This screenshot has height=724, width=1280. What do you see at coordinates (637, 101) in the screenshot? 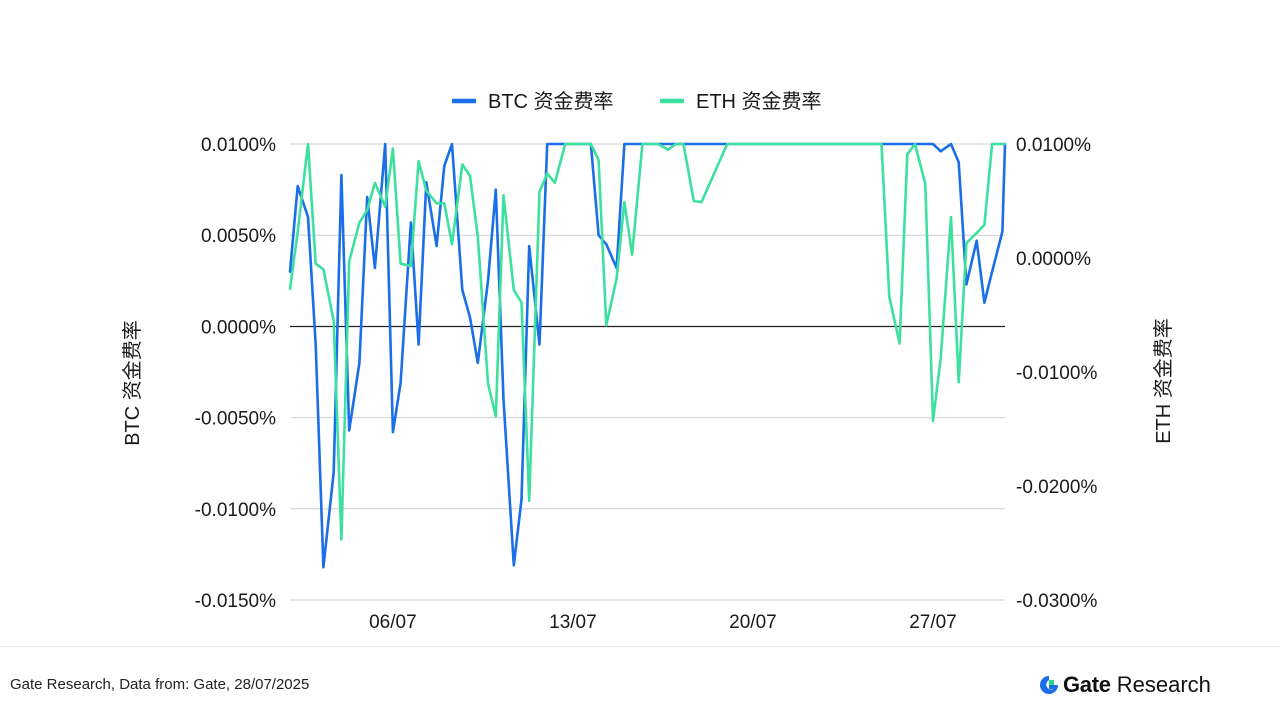
I see `legend: BTC 资金费率 ETH 资金费率` at bounding box center [637, 101].